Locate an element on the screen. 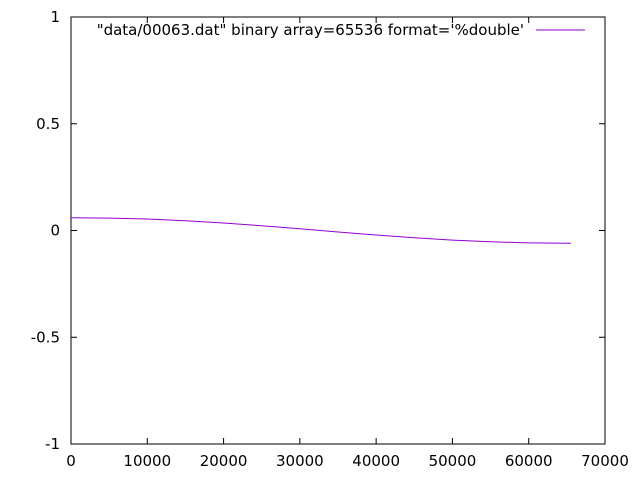 The height and width of the screenshot is (480, 640). y-tick-label: 1 is located at coordinates (55, 17).